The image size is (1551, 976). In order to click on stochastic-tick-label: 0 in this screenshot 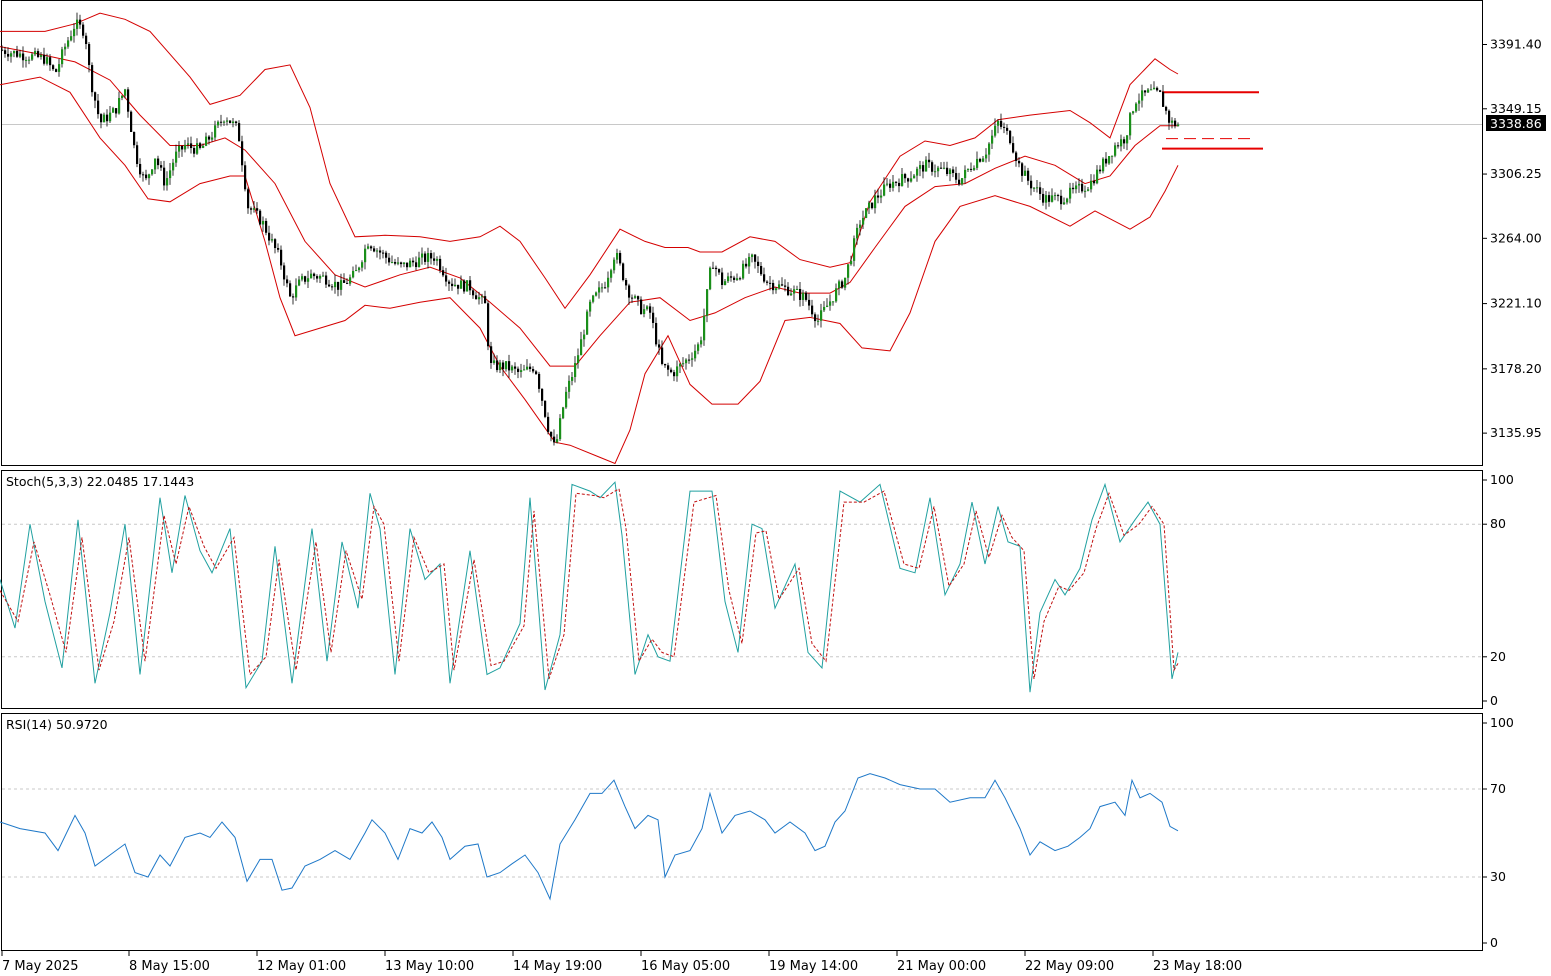, I will do `click(1494, 700)`.